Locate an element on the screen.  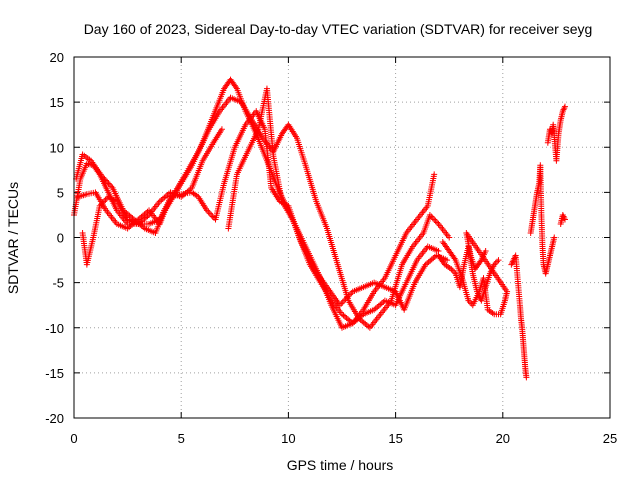
y-tick-label: 20 is located at coordinates (57, 57).